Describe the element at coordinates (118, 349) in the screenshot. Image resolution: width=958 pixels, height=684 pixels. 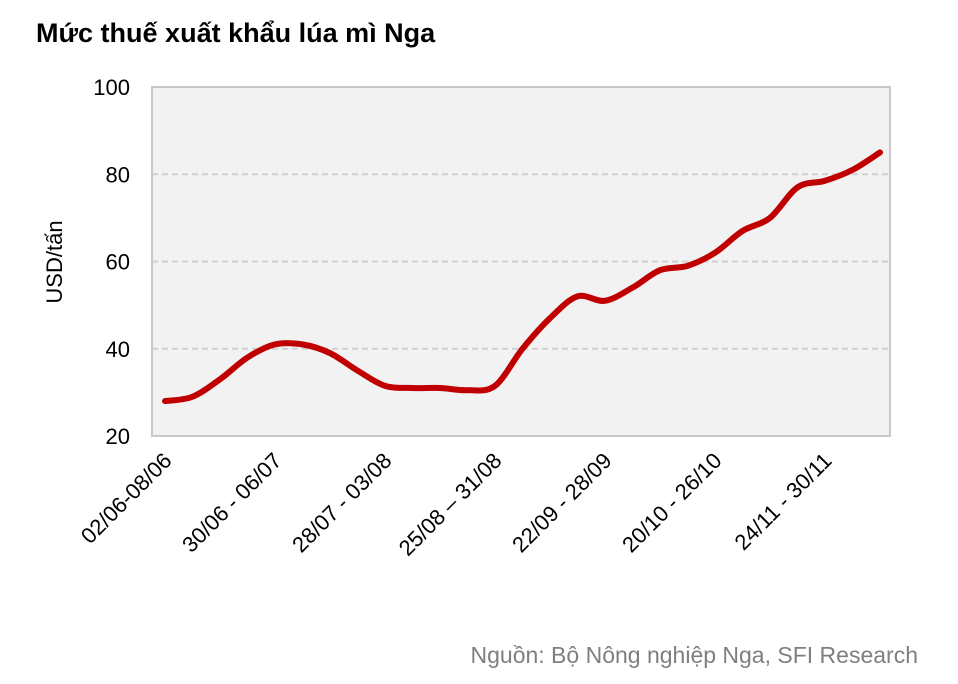
I see `y-tick-label: 40` at that location.